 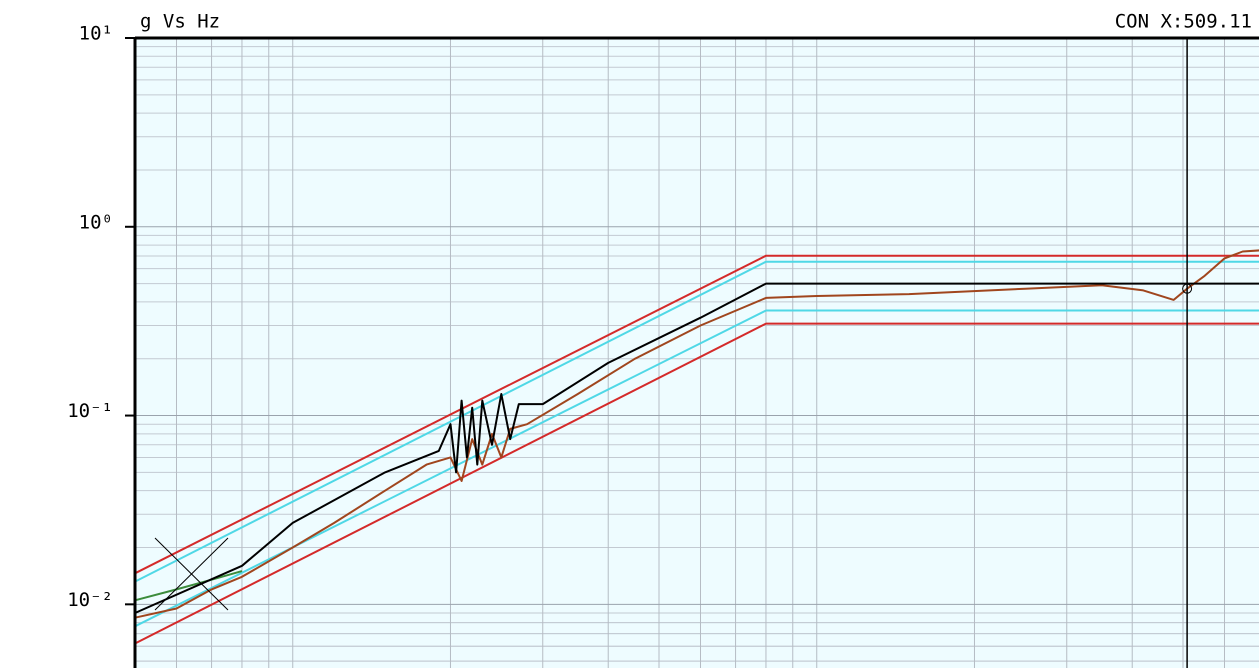 I want to click on chart-title: g Vs Hz, so click(x=180, y=22).